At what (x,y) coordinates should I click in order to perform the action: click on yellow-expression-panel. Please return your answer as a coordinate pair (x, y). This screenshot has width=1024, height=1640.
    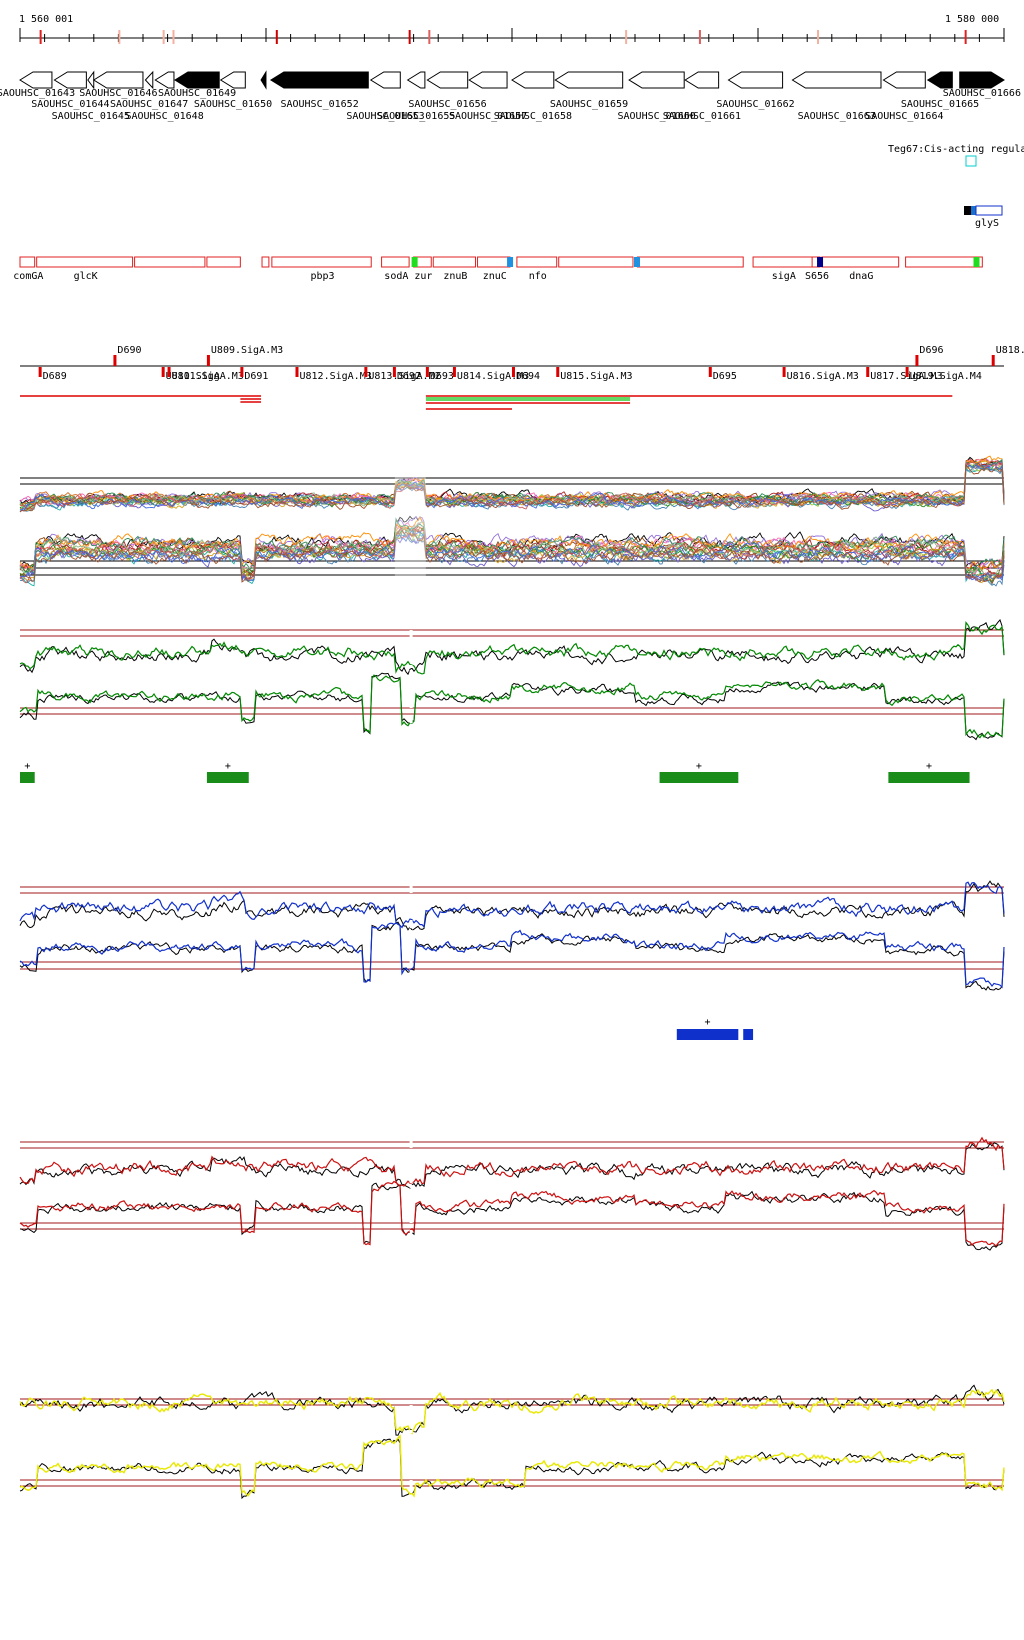
    Looking at the image, I should click on (512, 1447).